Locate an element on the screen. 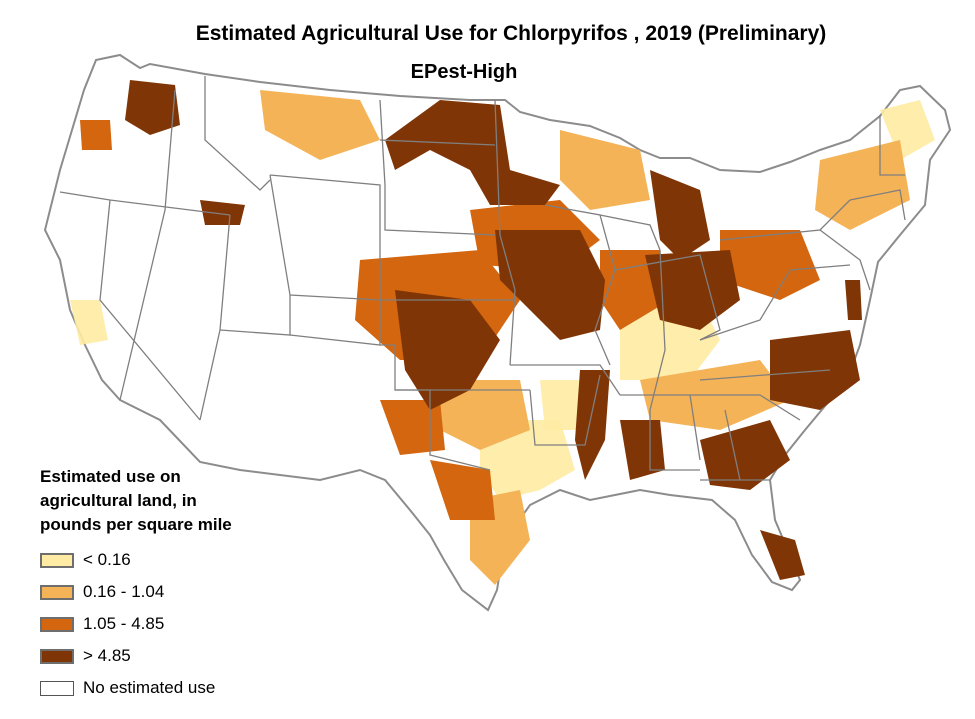  map-subtitle: EPest-High is located at coordinates (464, 72).